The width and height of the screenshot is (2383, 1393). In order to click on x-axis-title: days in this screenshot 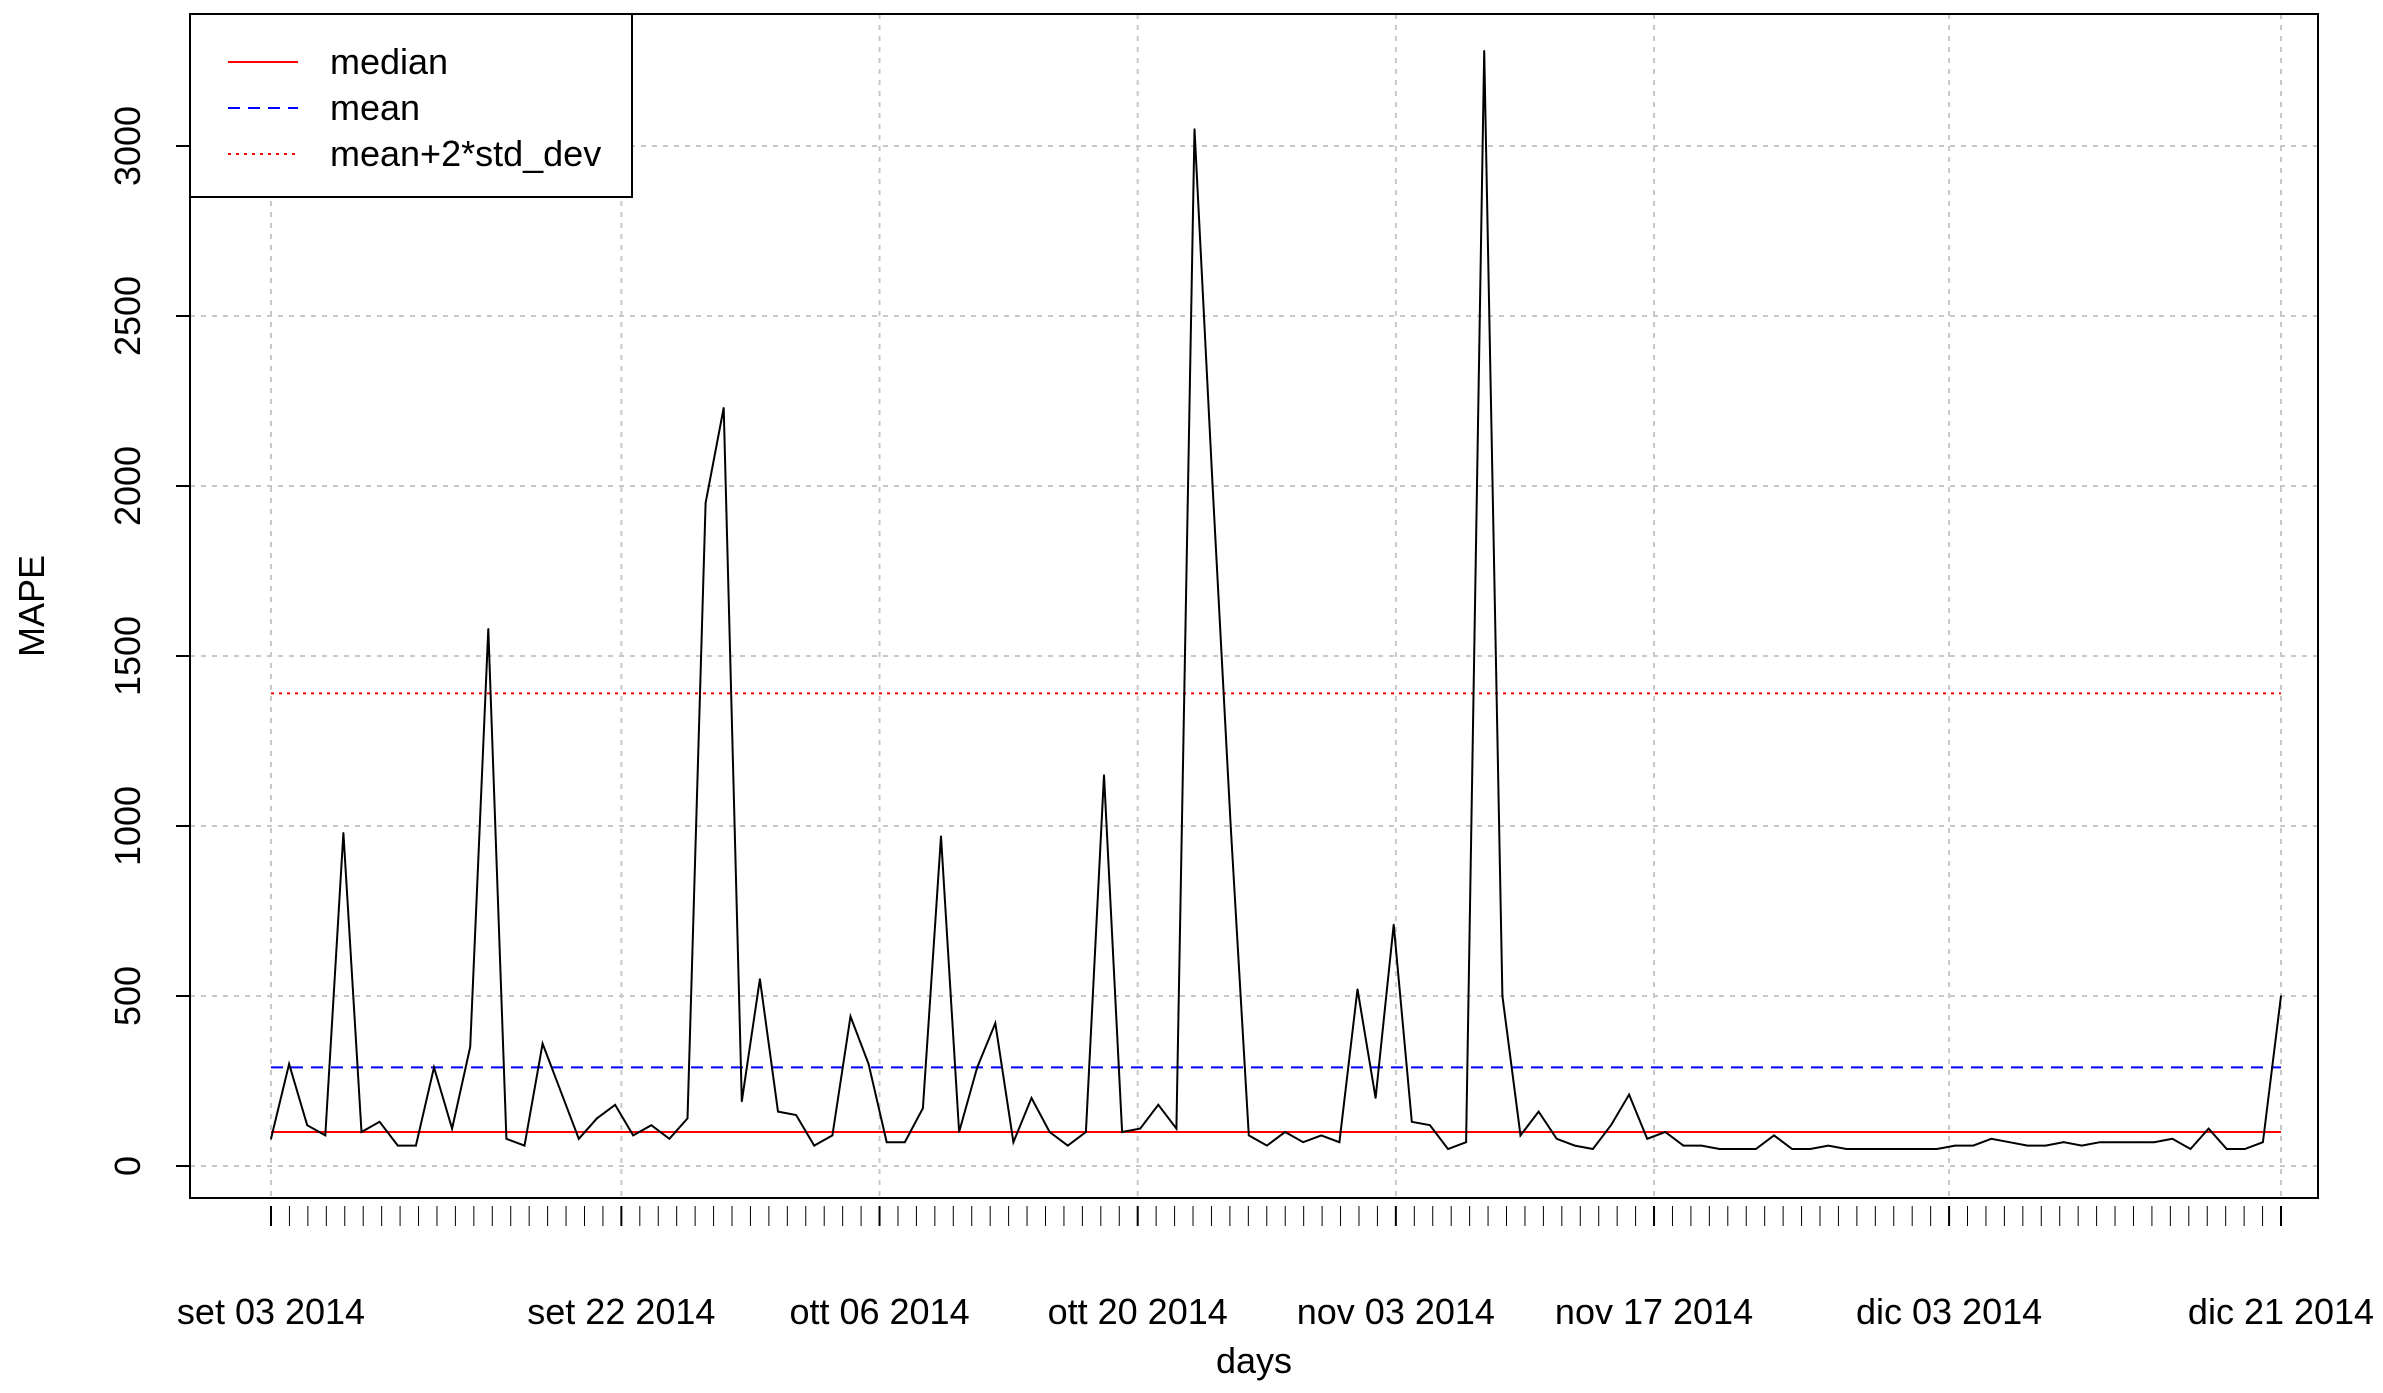, I will do `click(1254, 1360)`.